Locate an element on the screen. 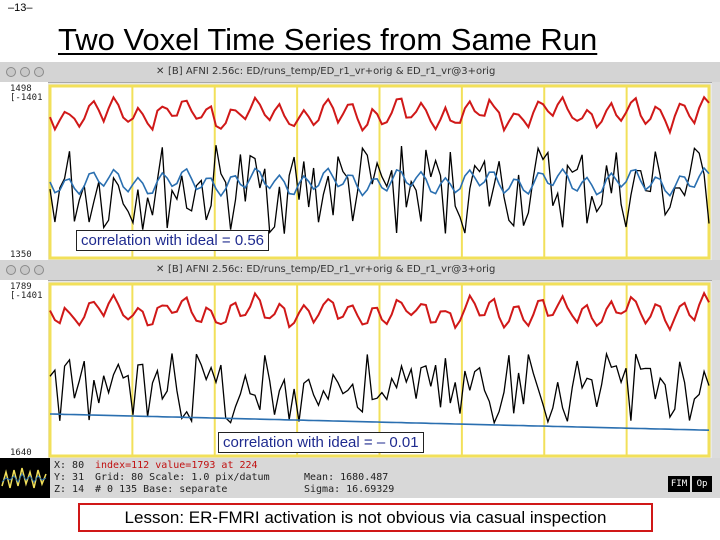 The width and height of the screenshot is (720, 540). correlation-label: correlation with ideal = 0.56 is located at coordinates (173, 240).